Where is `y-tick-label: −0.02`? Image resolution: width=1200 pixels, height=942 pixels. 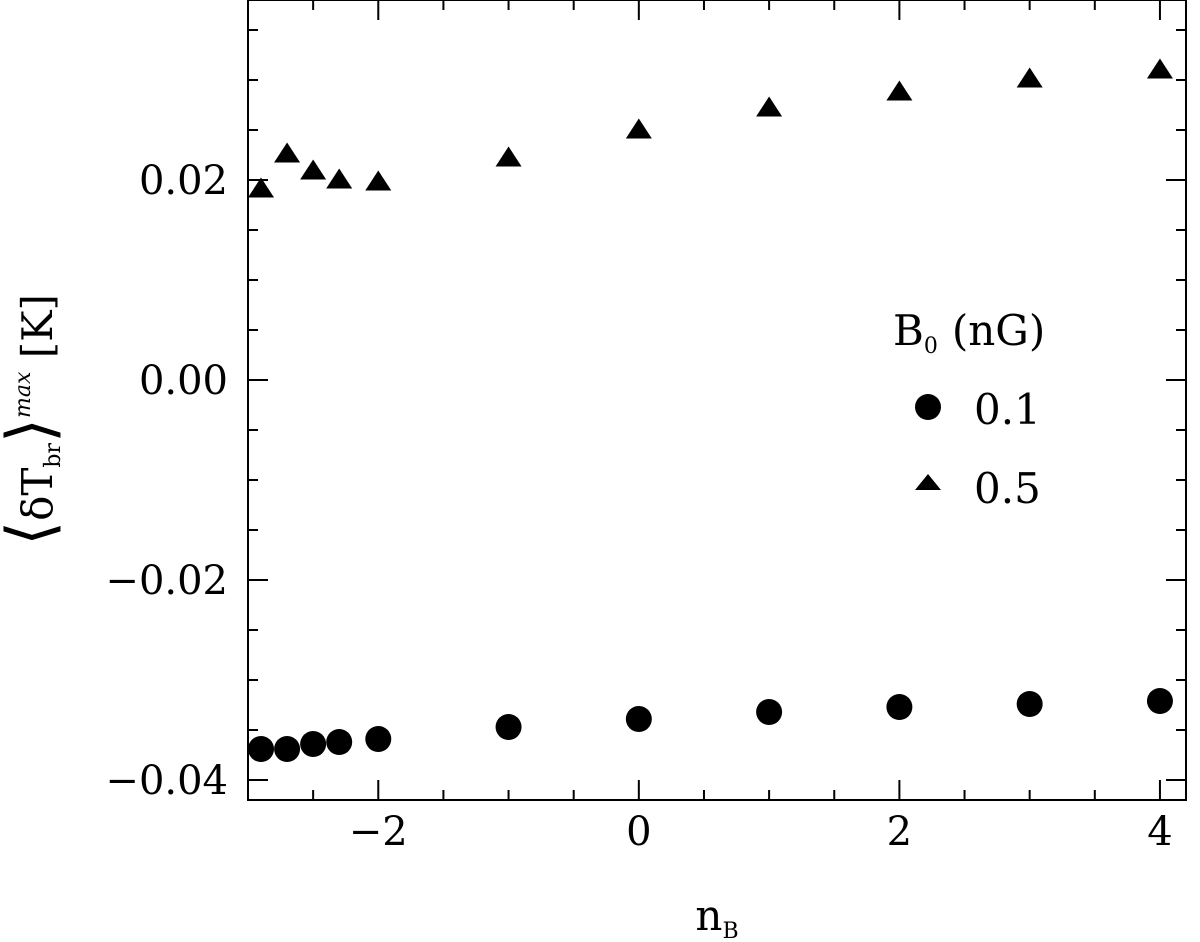 y-tick-label: −0.02 is located at coordinates (166, 581).